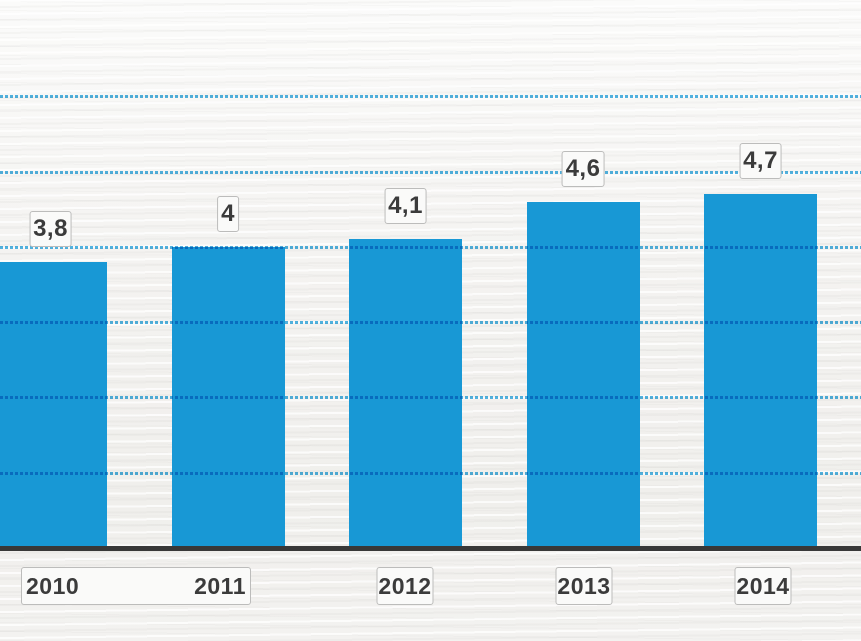  I want to click on bar-2013, so click(583, 375).